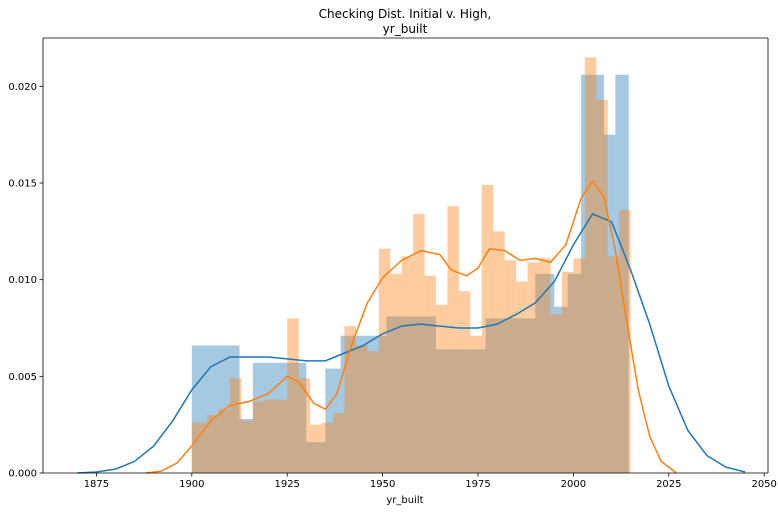 The width and height of the screenshot is (778, 512). What do you see at coordinates (668, 484) in the screenshot?
I see `x-tick-label: 2025` at bounding box center [668, 484].